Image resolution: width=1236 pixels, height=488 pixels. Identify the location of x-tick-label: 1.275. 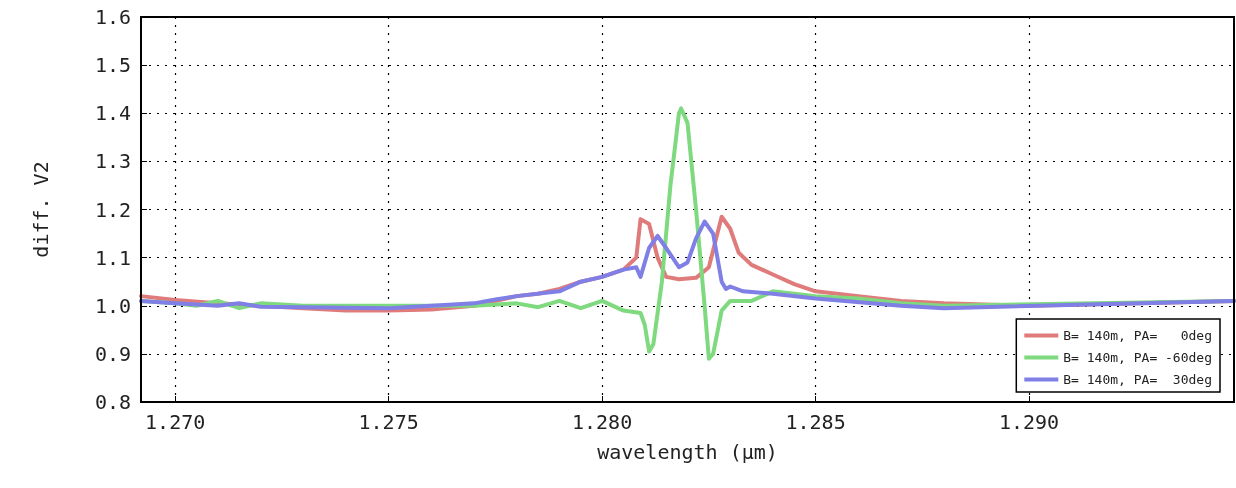
(388, 422).